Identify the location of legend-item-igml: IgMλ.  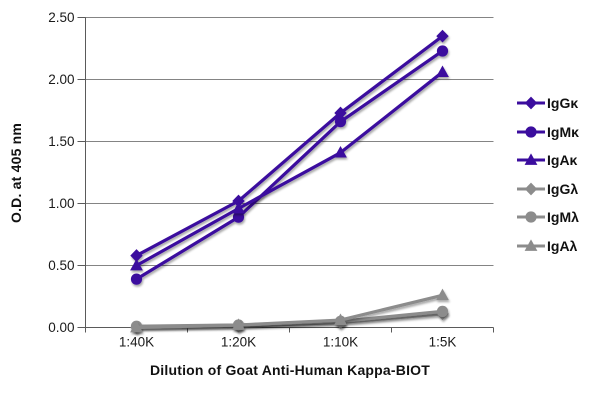
(547, 217).